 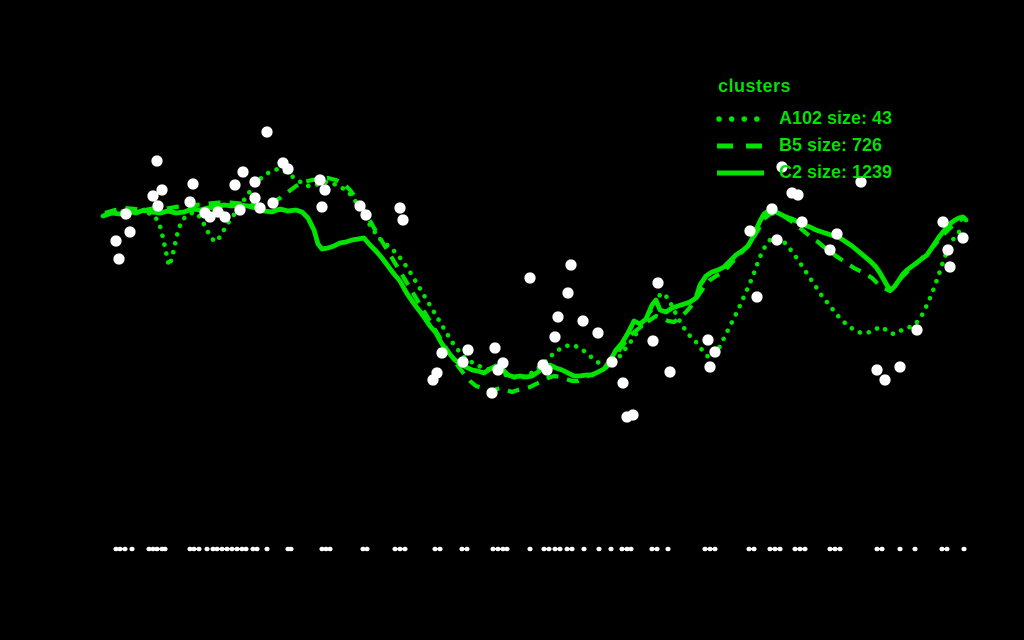 I want to click on legend-label-c2: C2 size: 1239, so click(x=836, y=172).